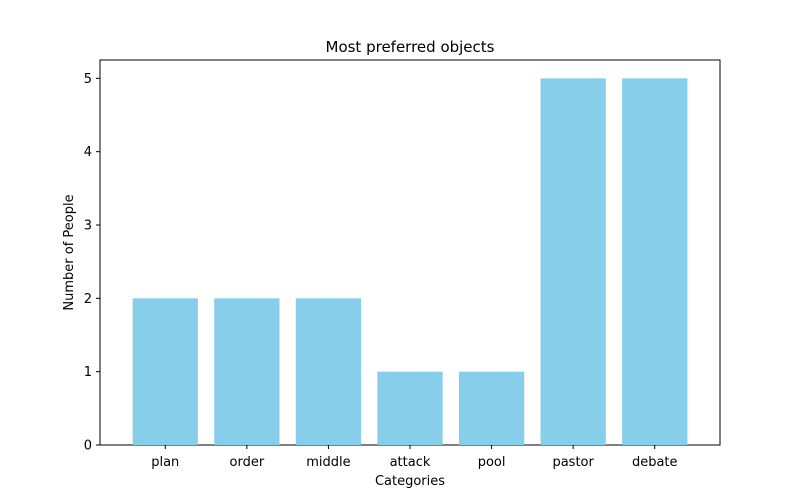 The width and height of the screenshot is (800, 500). I want to click on bar-pool, so click(491, 408).